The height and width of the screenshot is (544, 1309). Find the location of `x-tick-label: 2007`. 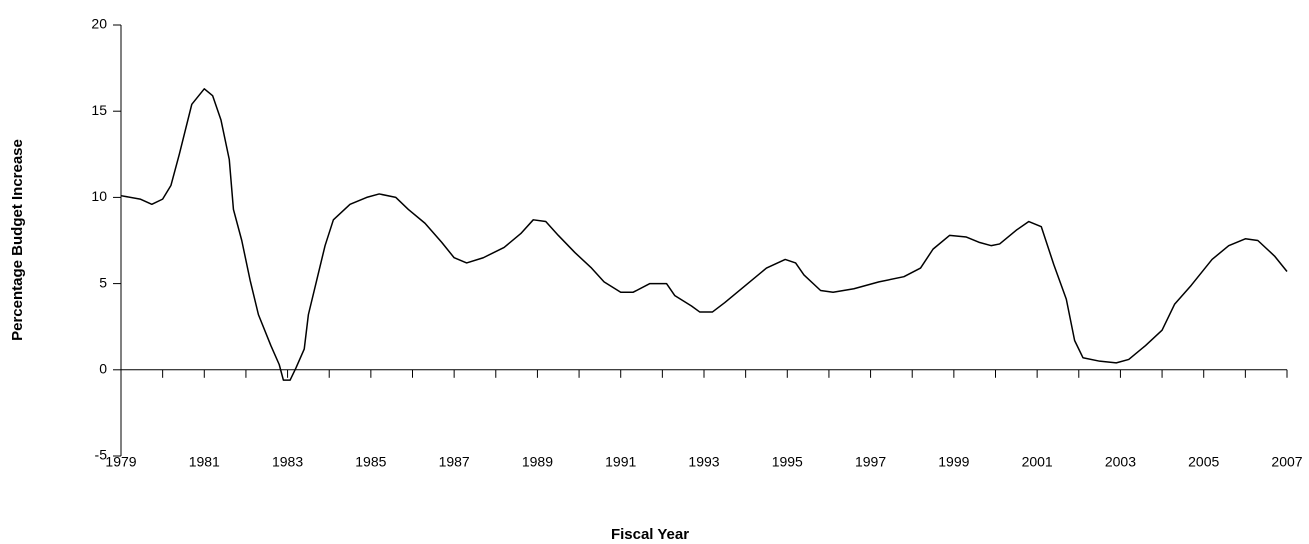

x-tick-label: 2007 is located at coordinates (1286, 462).